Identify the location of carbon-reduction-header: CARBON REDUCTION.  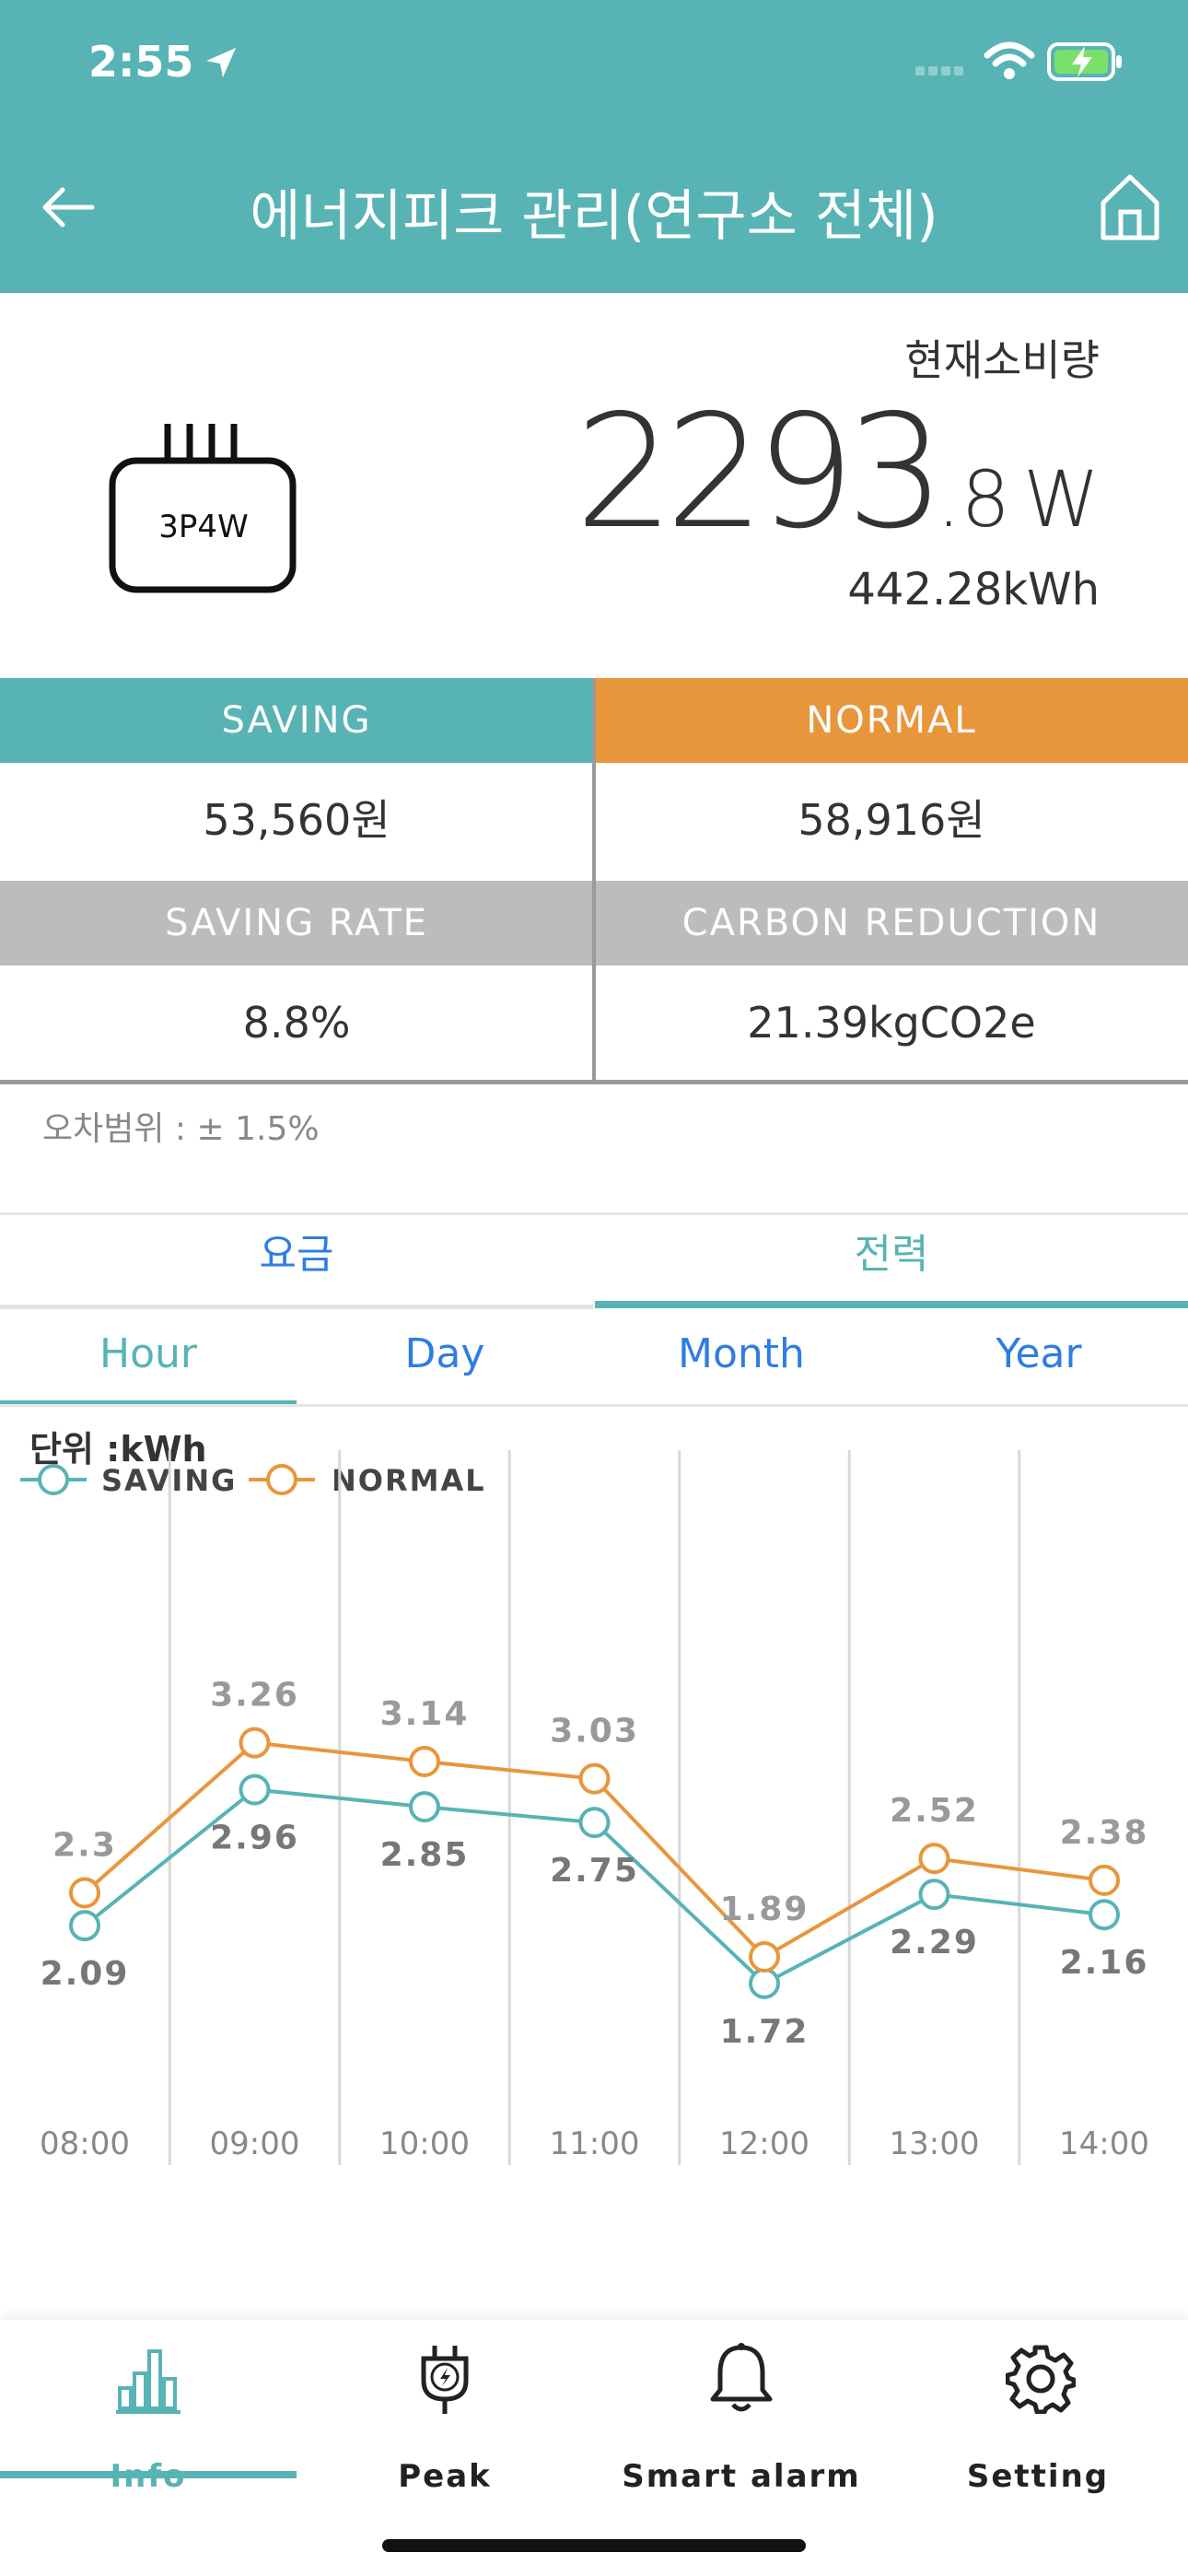
(891, 923).